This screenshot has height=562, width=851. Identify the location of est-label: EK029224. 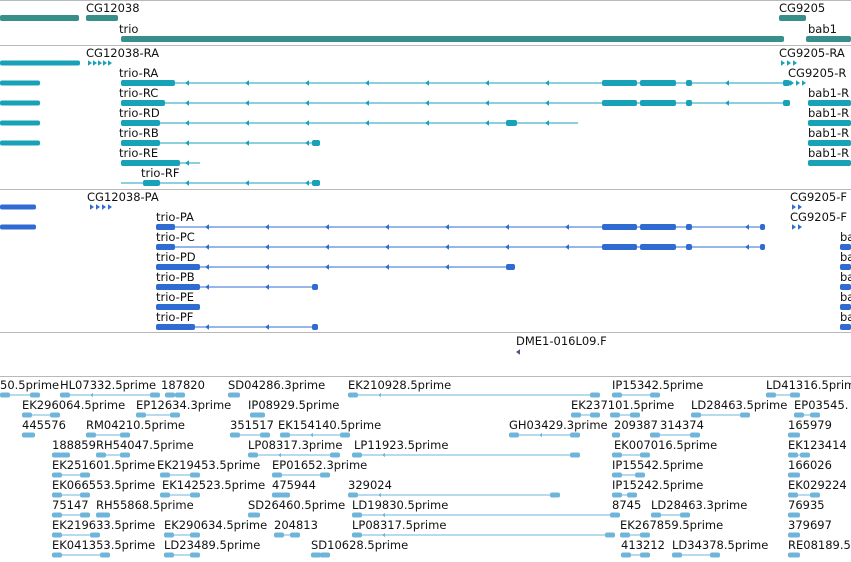
(817, 485).